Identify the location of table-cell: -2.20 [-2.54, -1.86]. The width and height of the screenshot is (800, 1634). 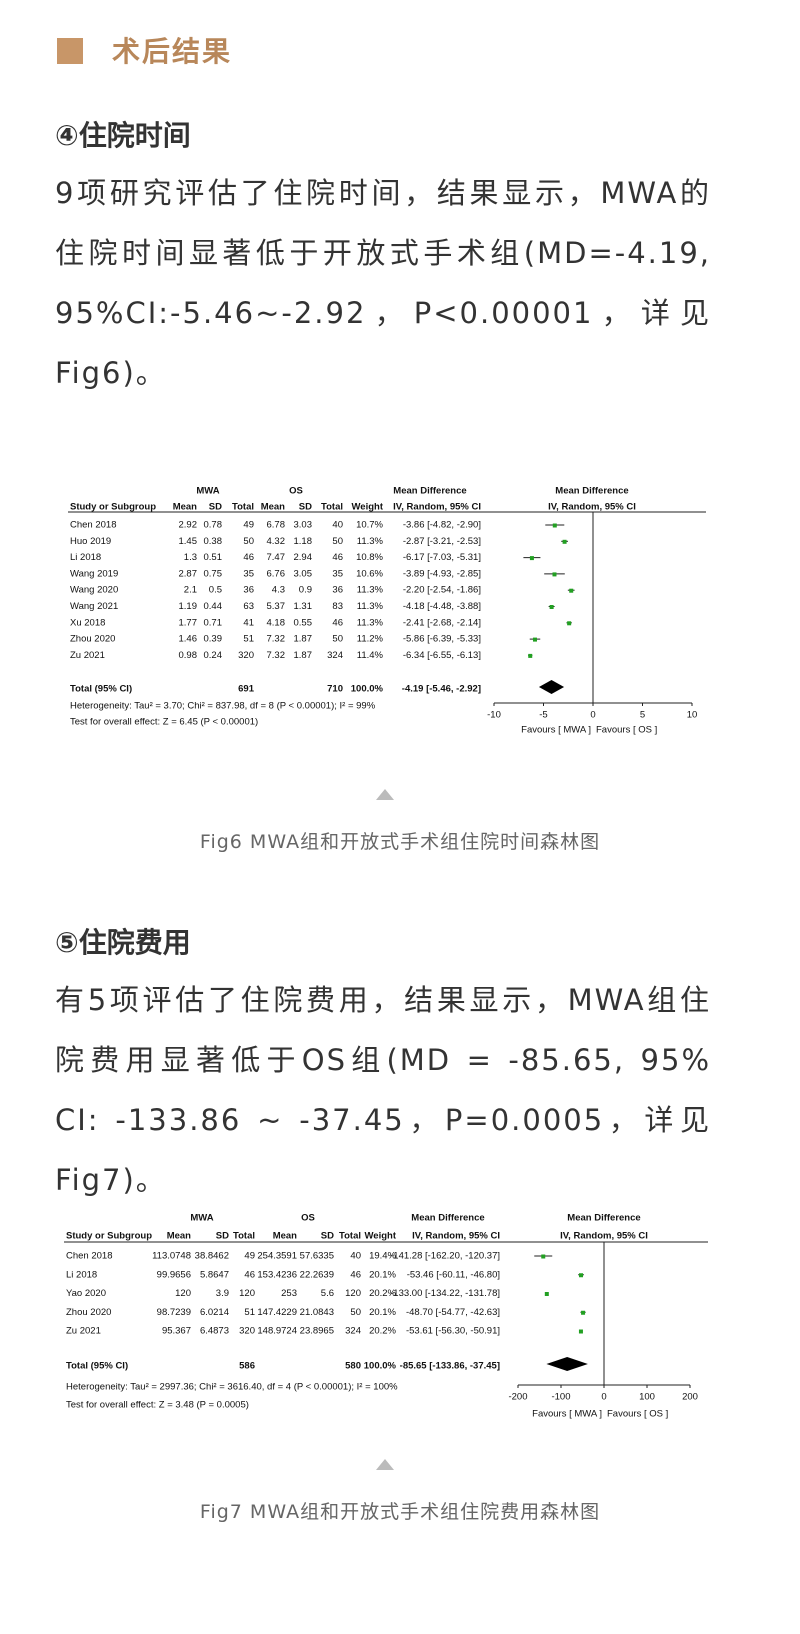
(442, 590).